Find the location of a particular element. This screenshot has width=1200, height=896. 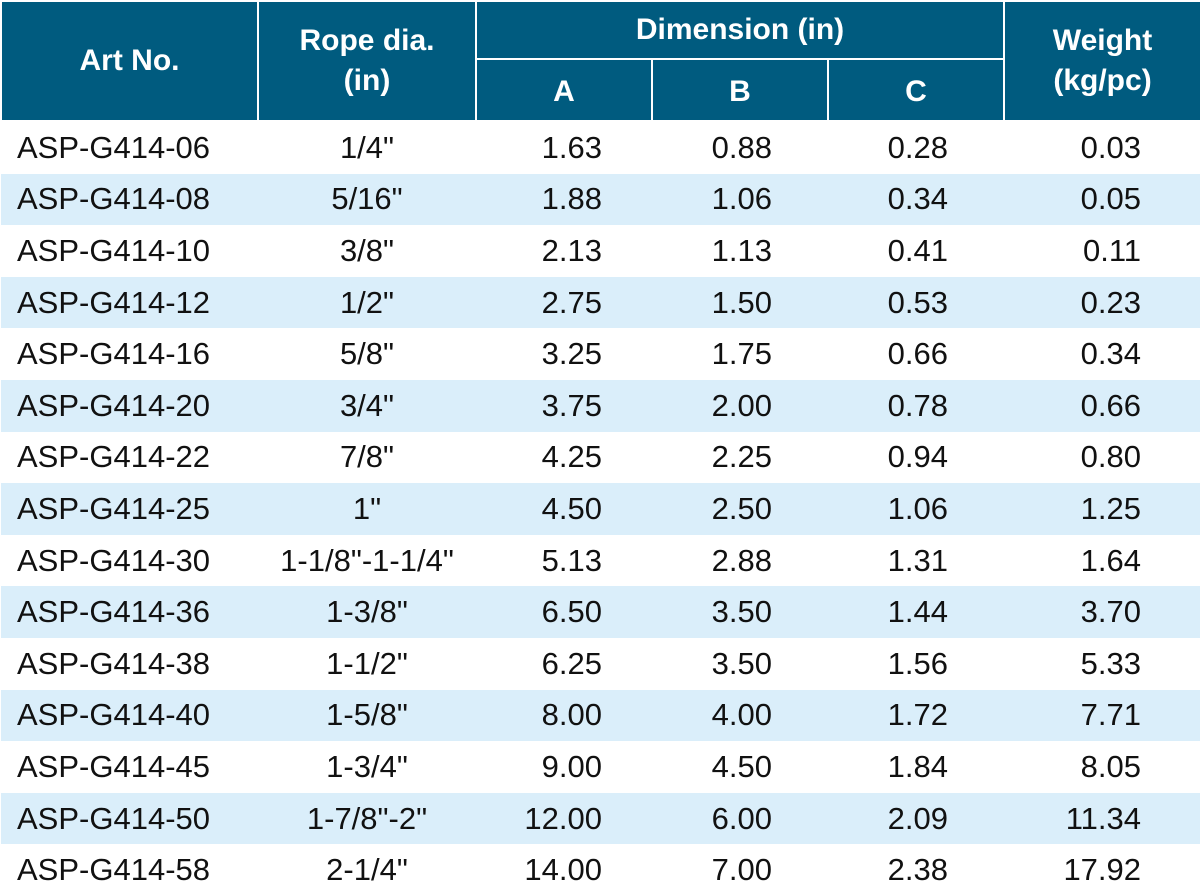

table-row: ASP-G414-10 3/8" 2.13 1.13 0.41 0.11 is located at coordinates (600, 251).